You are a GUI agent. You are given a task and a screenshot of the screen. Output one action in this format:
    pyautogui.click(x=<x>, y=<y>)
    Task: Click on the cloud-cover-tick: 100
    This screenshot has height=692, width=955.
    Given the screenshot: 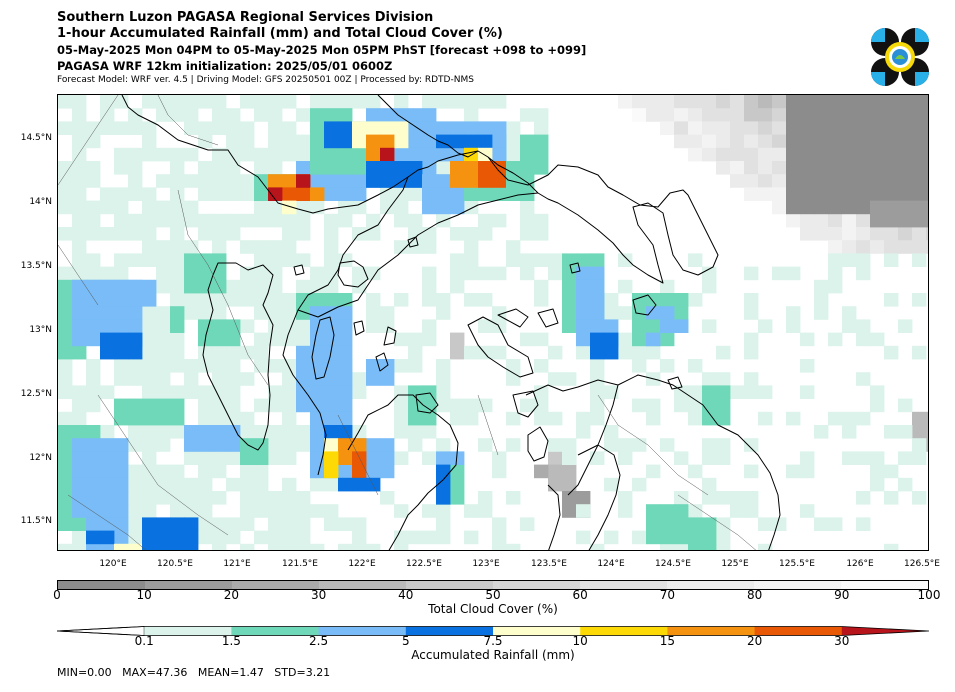 What is the action you would take?
    pyautogui.click(x=929, y=595)
    